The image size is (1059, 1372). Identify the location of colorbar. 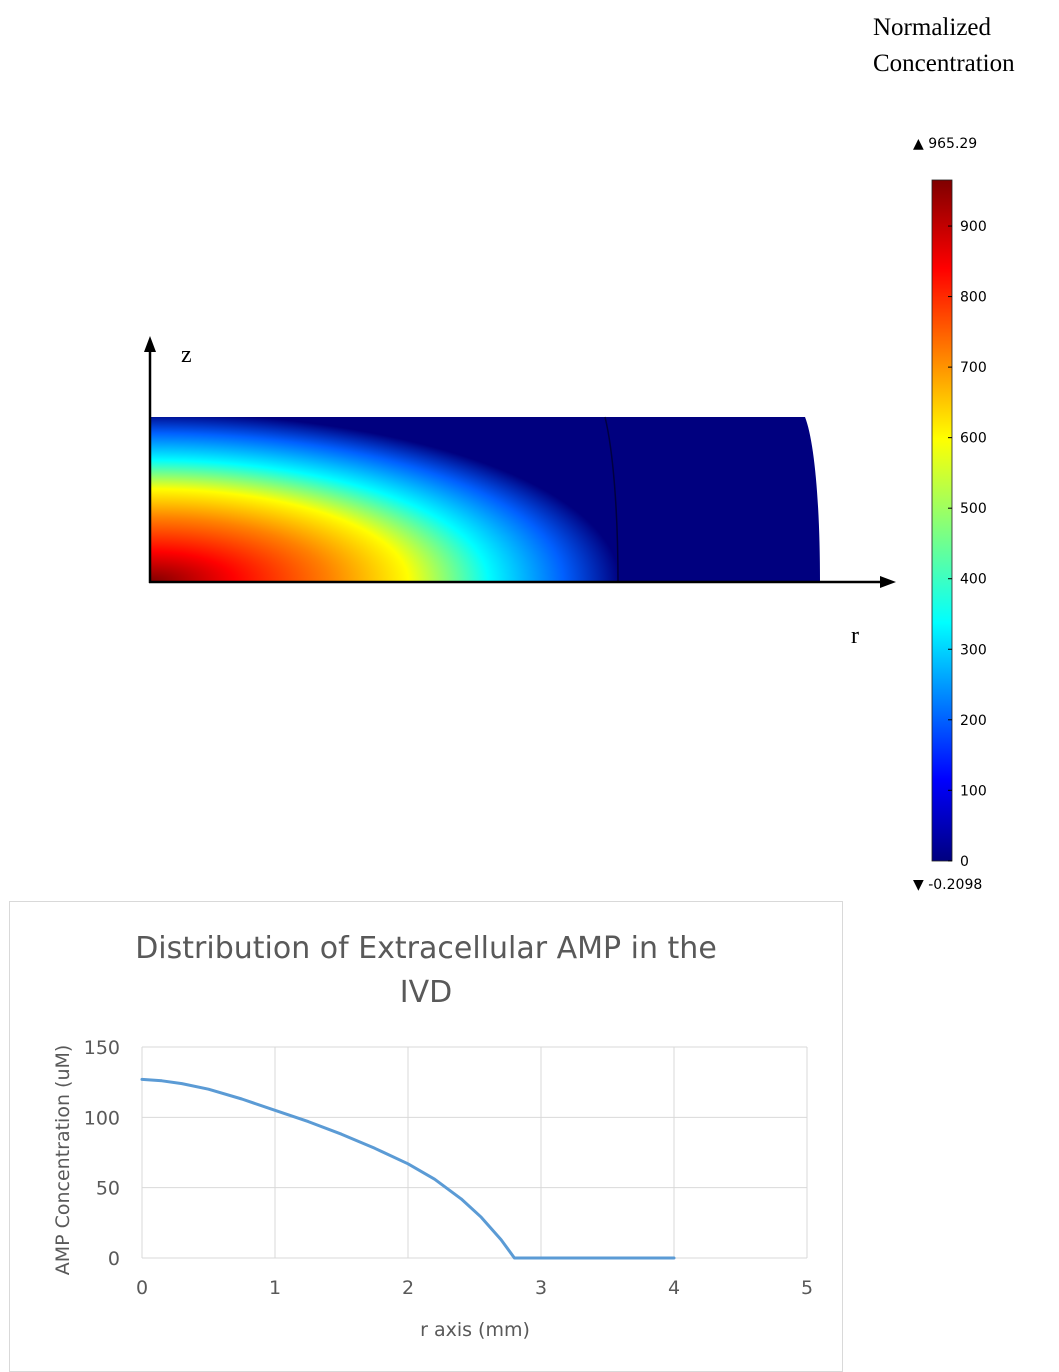
(942, 520).